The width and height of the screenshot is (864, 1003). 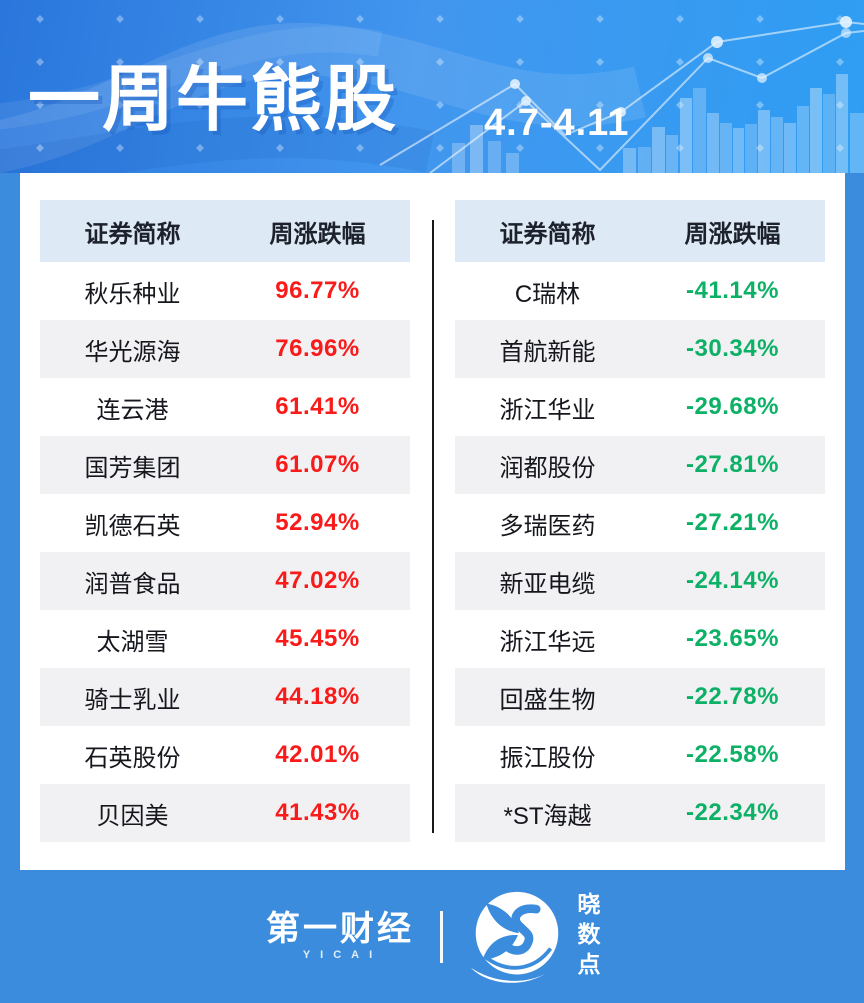 What do you see at coordinates (132, 526) in the screenshot?
I see `stock-name: 凯德石英` at bounding box center [132, 526].